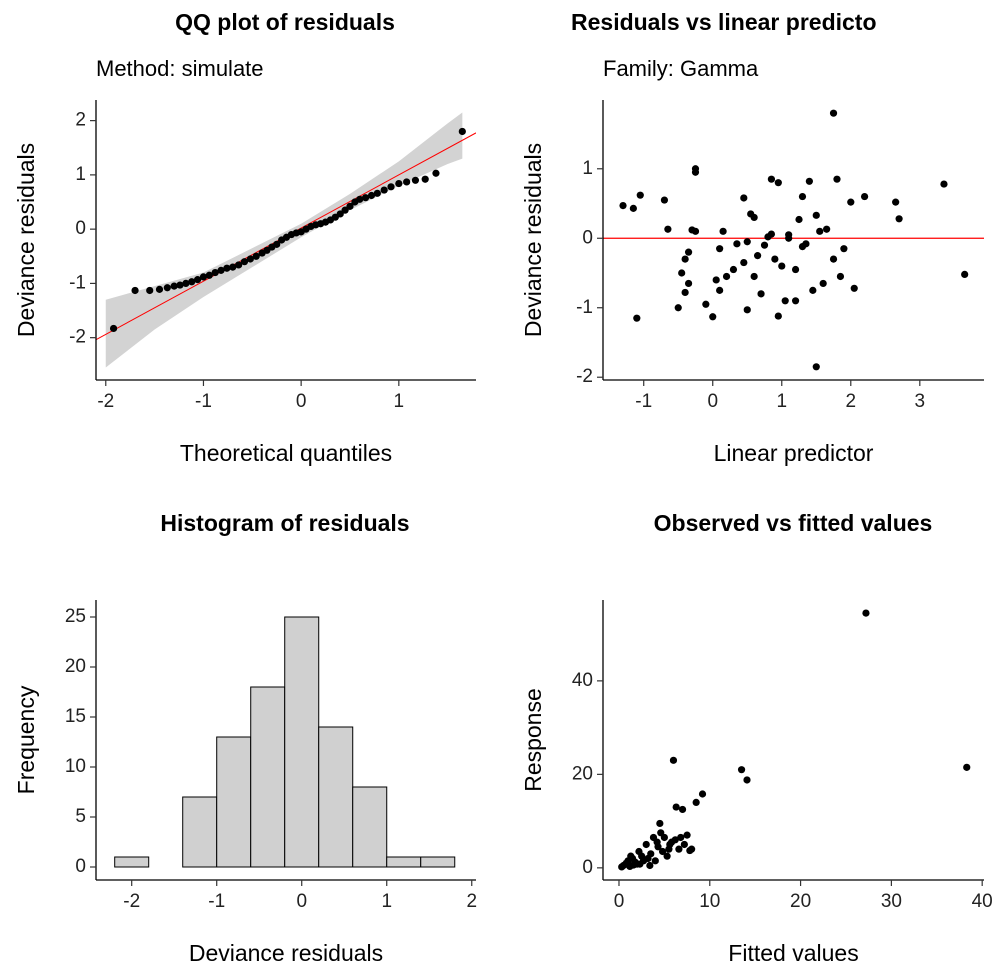 The width and height of the screenshot is (1004, 970). I want to click on y-tick-label: 20, so click(75, 666).